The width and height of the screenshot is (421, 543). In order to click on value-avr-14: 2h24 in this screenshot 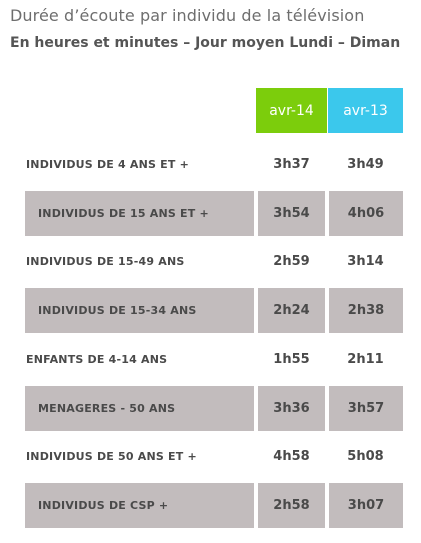, I will do `click(292, 310)`.